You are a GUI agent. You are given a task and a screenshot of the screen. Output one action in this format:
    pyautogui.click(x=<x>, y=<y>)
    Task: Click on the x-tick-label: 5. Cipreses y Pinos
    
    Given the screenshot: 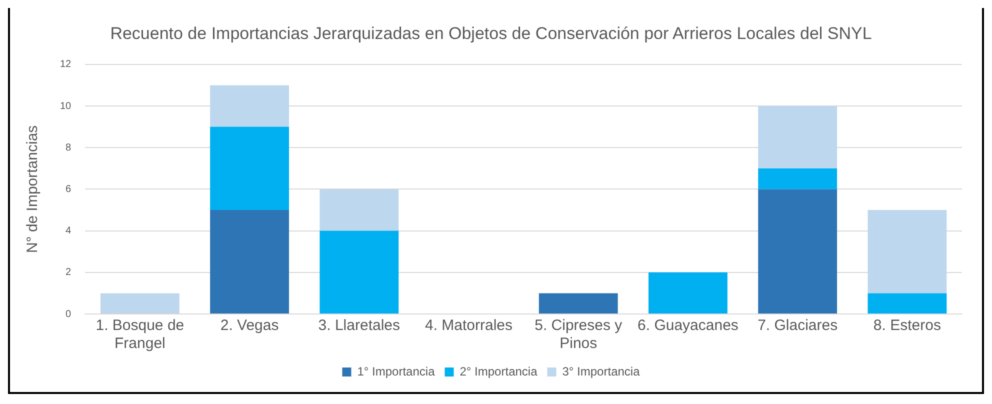 What is the action you would take?
    pyautogui.click(x=578, y=334)
    